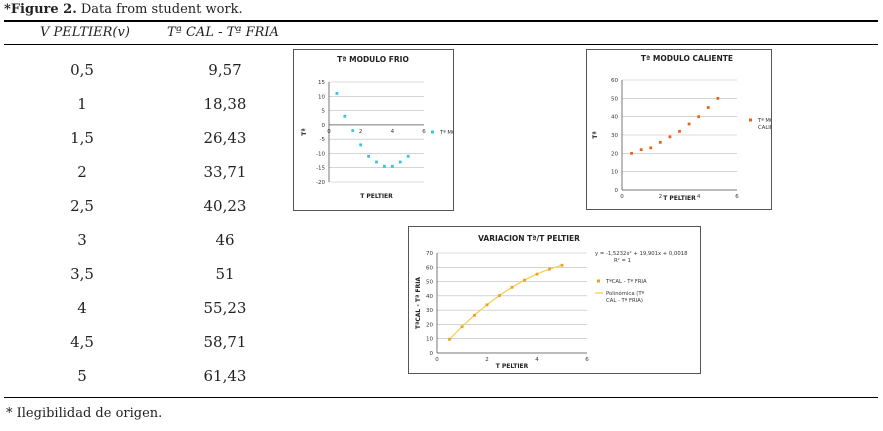  Describe the element at coordinates (622, 260) in the screenshot. I see `fit-r-squared: R² = 1` at that location.